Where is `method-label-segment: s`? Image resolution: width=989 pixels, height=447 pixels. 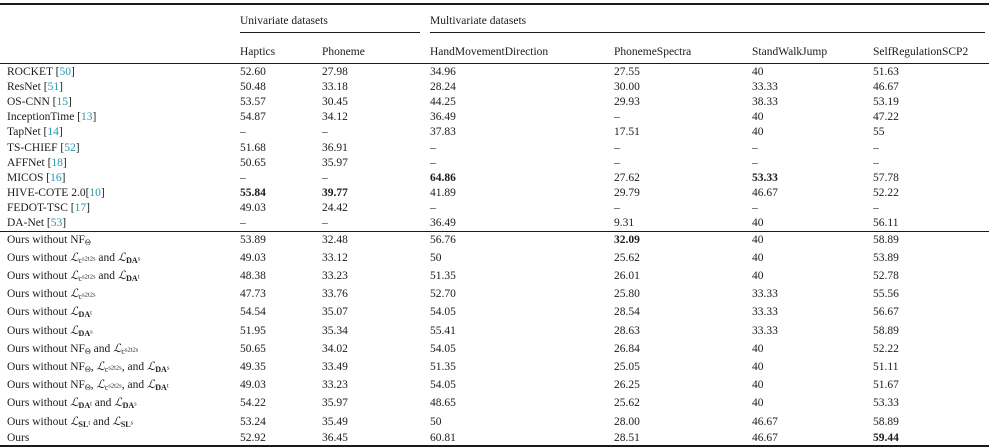 method-label-segment: s is located at coordinates (139, 259).